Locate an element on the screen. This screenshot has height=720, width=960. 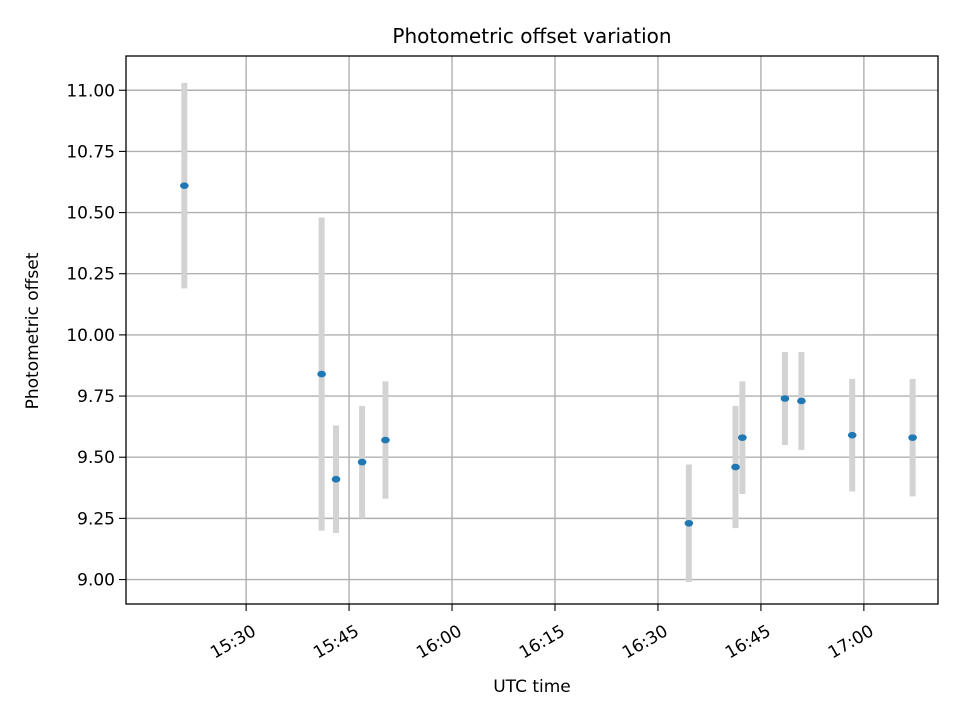
y-tick-label: 9.25 is located at coordinates (96, 519).